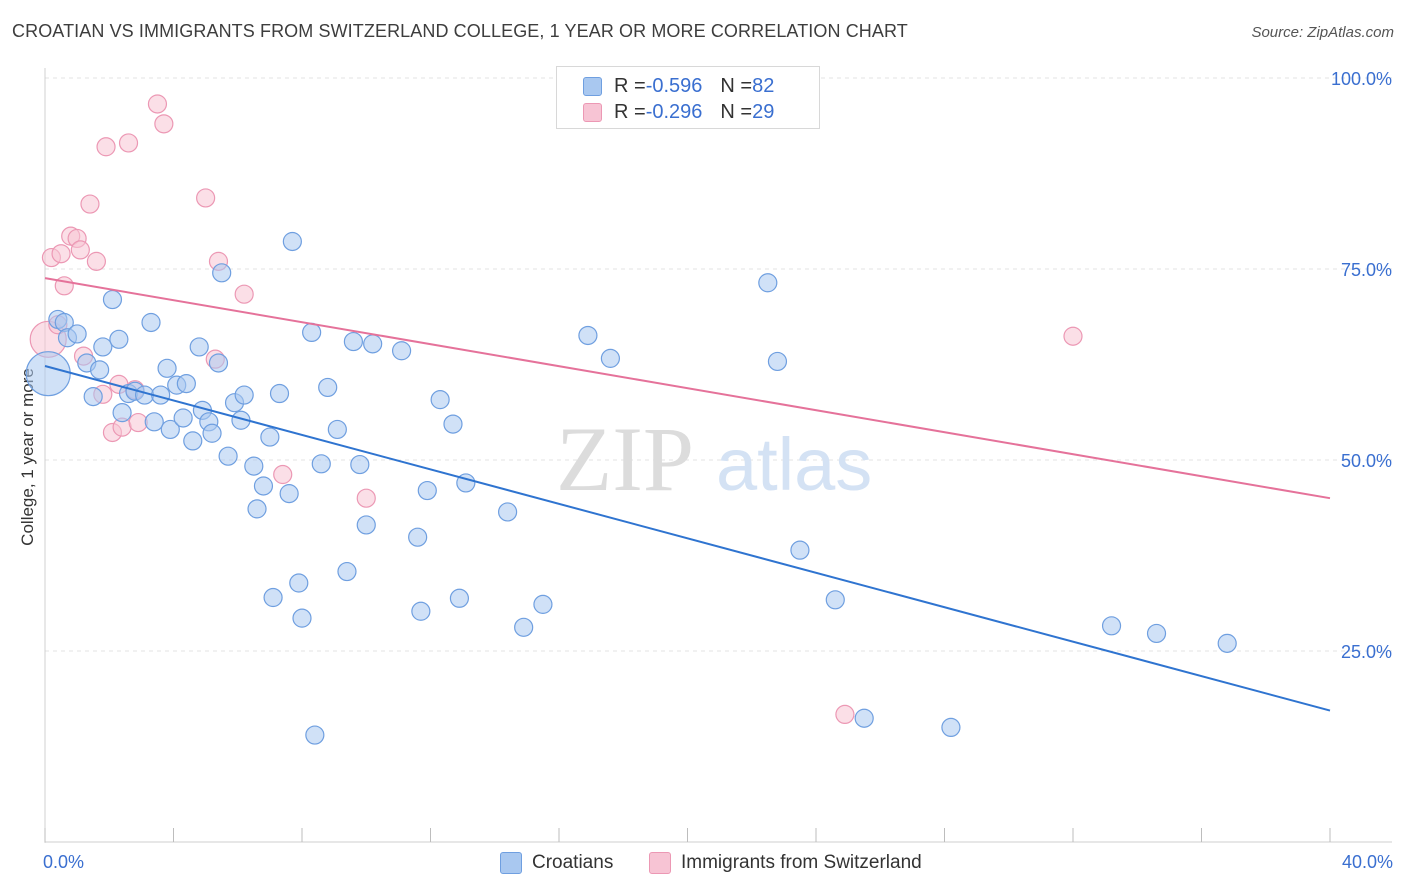 Image resolution: width=1406 pixels, height=892 pixels. Describe the element at coordinates (64, 862) in the screenshot. I see `x-tick-label-min: 0.0%` at that location.